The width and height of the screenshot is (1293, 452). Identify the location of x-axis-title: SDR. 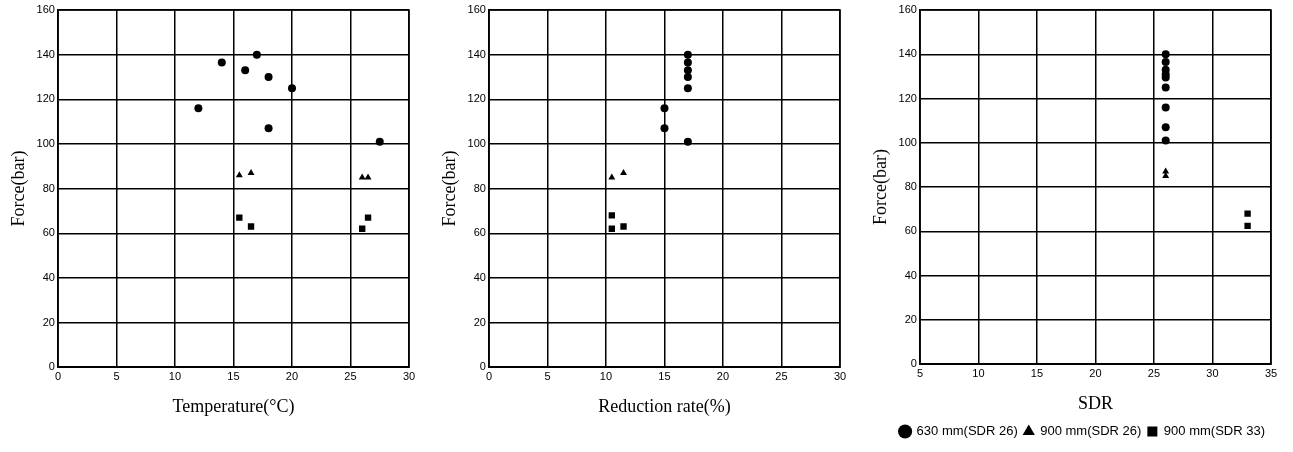
(1095, 402).